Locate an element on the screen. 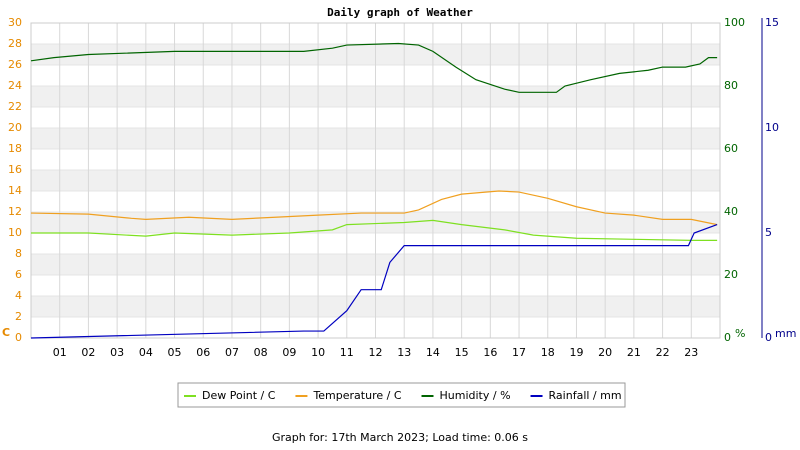 The width and height of the screenshot is (800, 450). x-tick-label: 19 is located at coordinates (576, 352).